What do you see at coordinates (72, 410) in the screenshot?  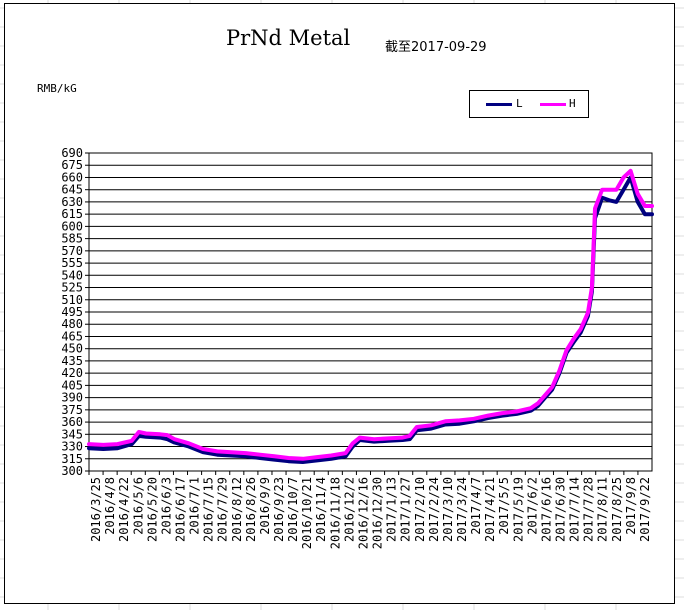 I see `y-tick-label: 375` at bounding box center [72, 410].